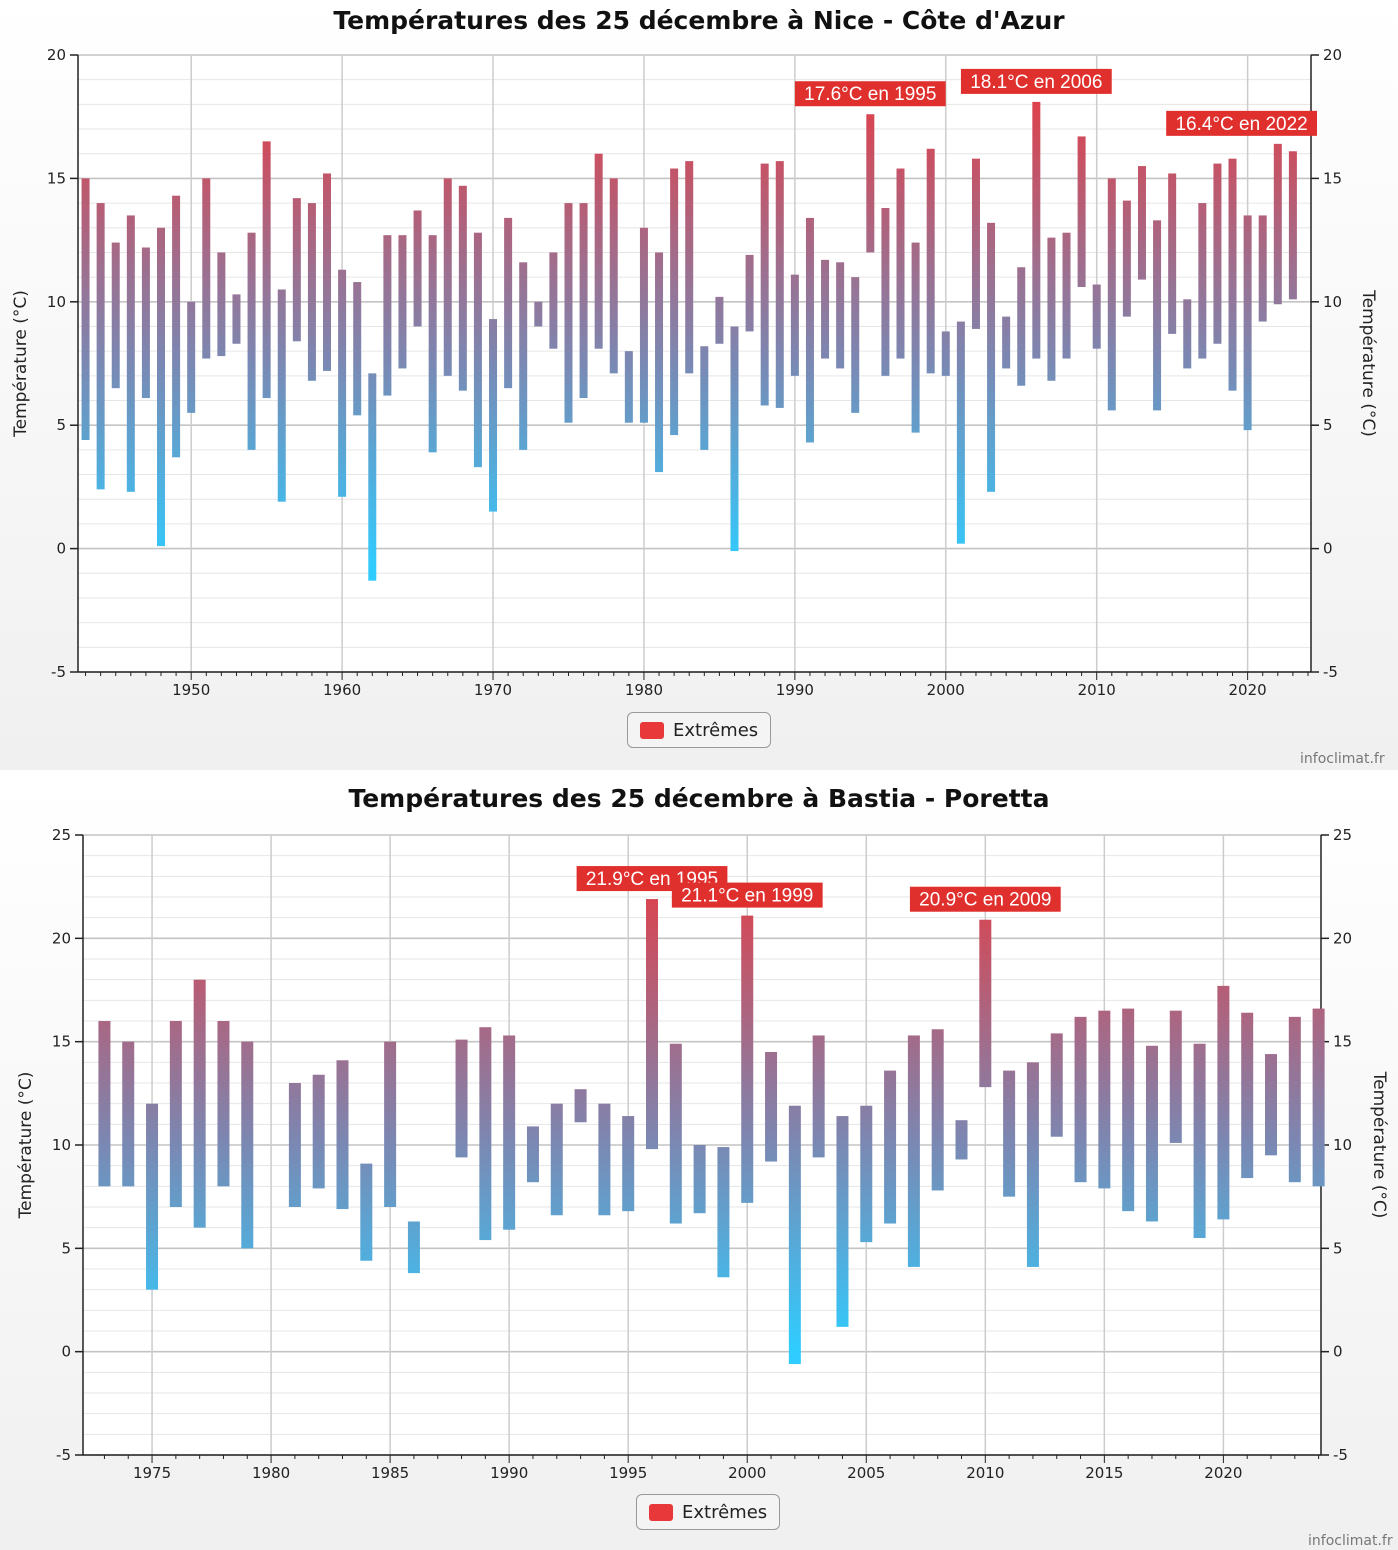 This screenshot has width=1398, height=1550. I want to click on y-tick-label-left: 15, so click(61, 1042).